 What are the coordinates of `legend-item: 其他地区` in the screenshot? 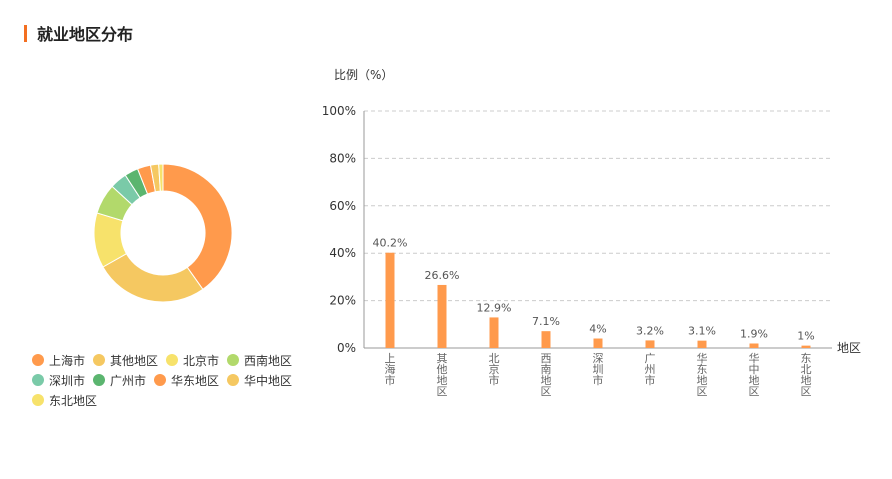 It's located at (125, 360).